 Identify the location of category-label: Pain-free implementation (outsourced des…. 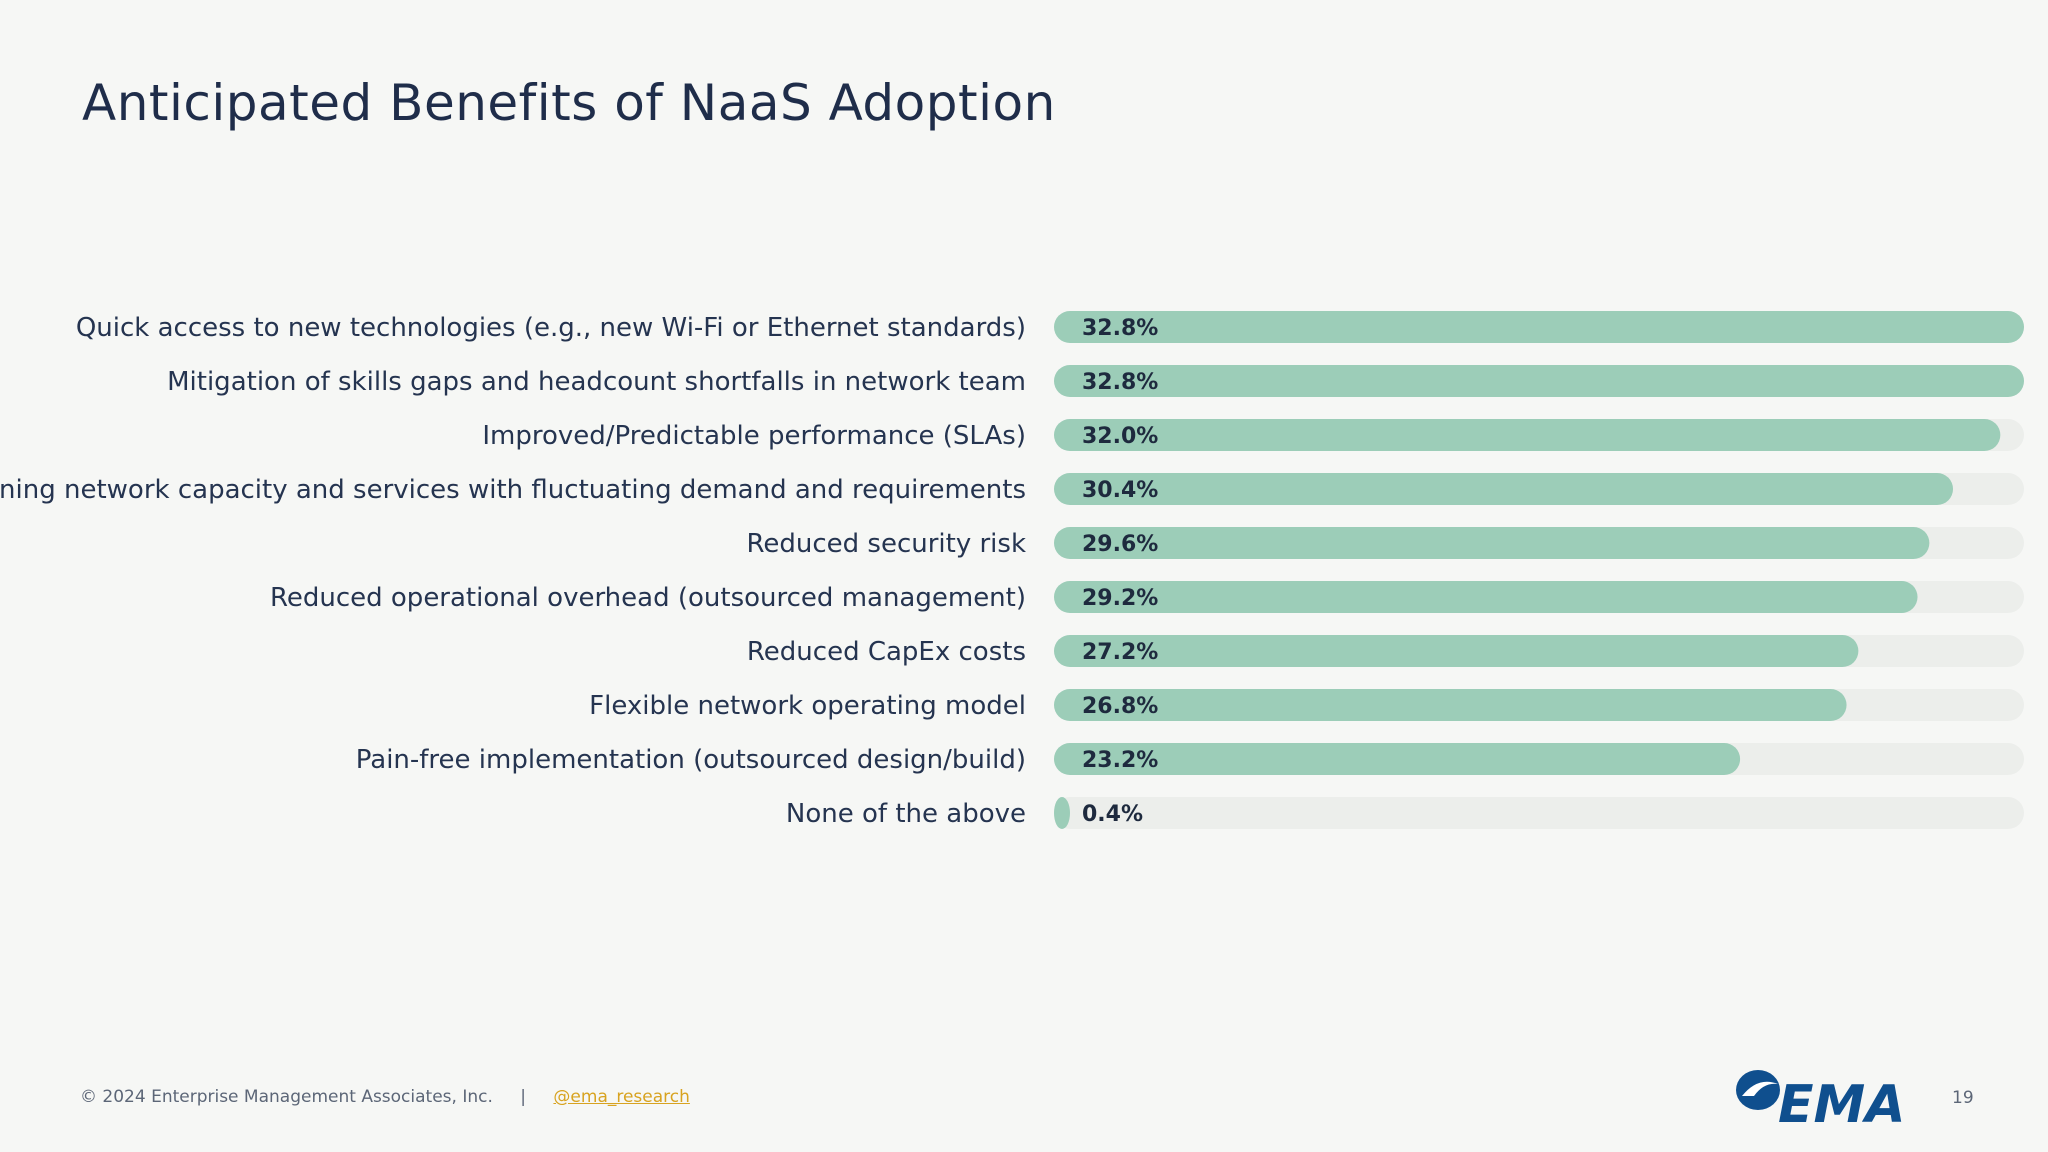
(691, 760).